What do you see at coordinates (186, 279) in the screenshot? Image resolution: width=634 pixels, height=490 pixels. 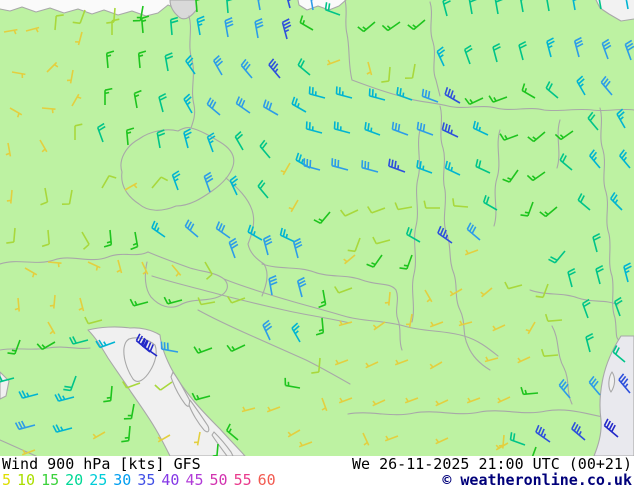 I see `border-slovenia` at bounding box center [186, 279].